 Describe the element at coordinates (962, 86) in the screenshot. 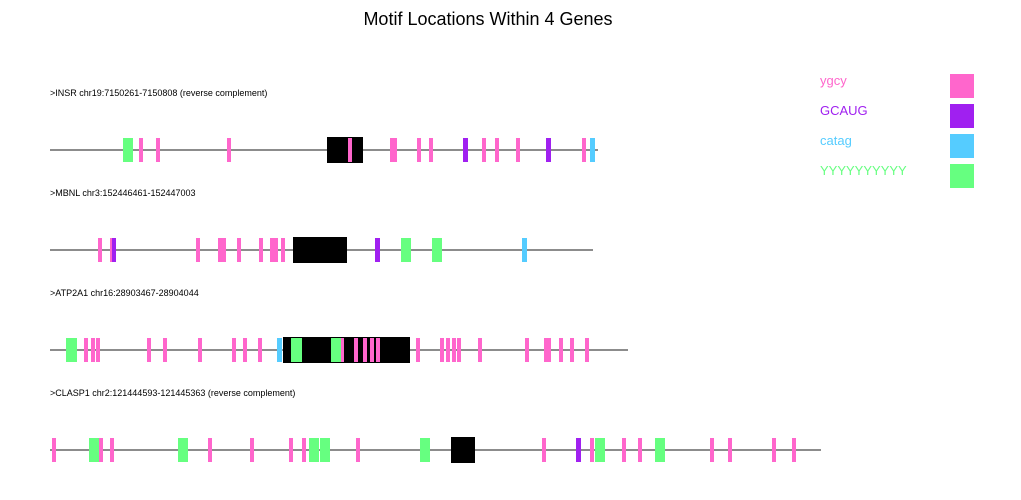

I see `legend-swatch-ygcy` at that location.